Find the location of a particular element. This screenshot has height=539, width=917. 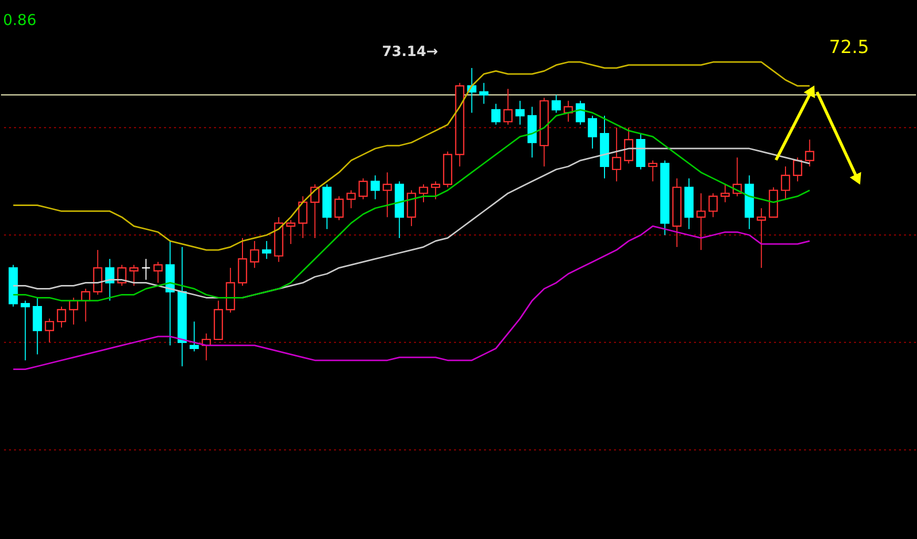

text: 73.14→ is located at coordinates (410, 52).